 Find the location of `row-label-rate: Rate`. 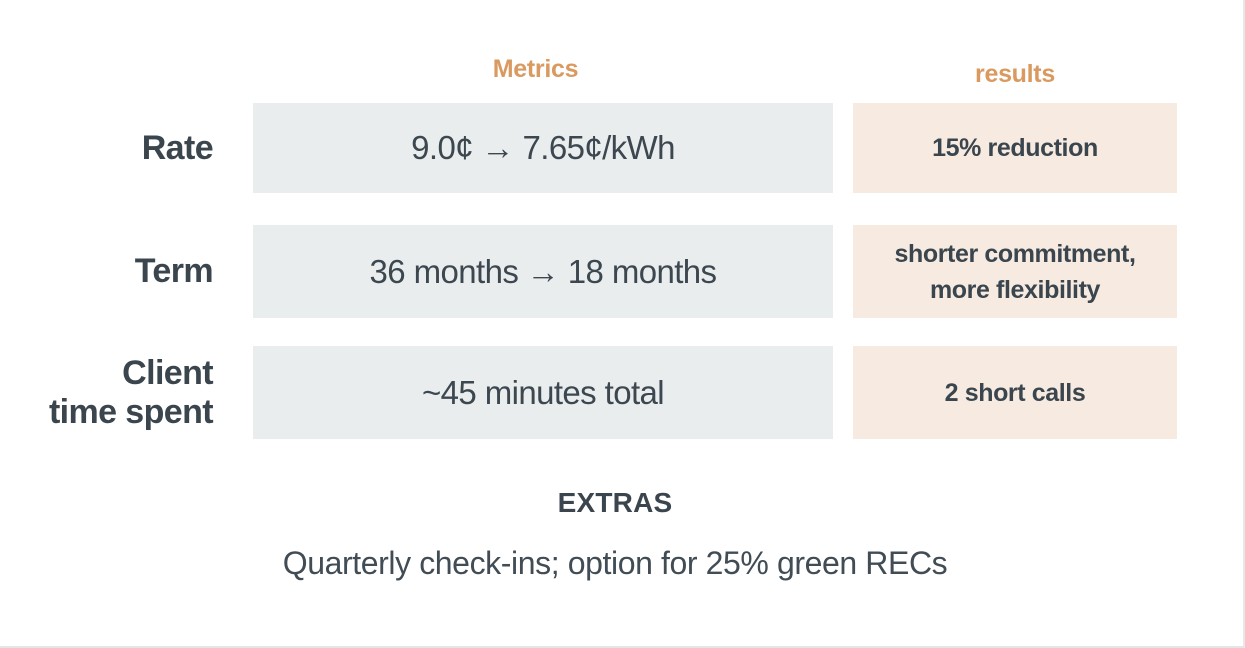

row-label-rate: Rate is located at coordinates (177, 147).